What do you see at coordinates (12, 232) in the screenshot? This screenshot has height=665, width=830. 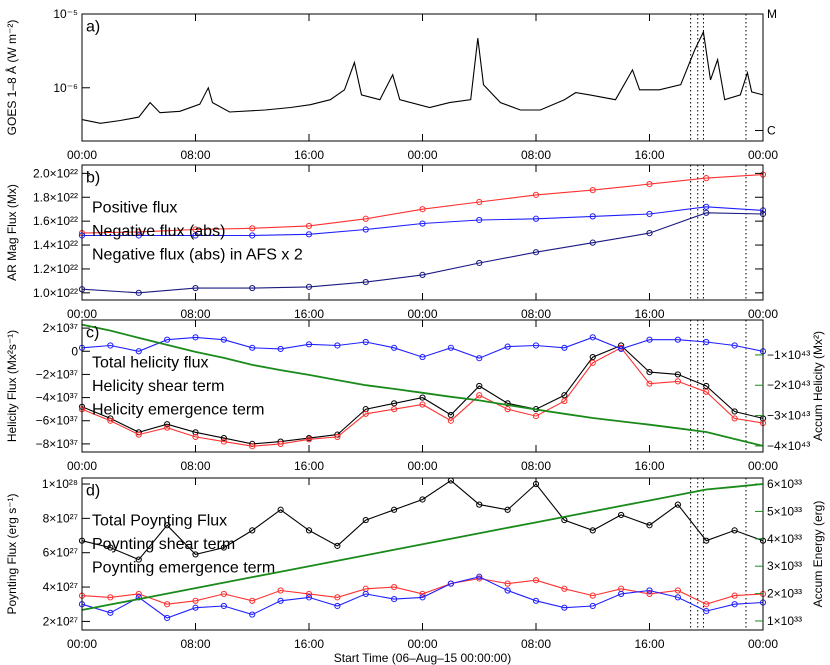 I see `y-axis-title: AR Mag Flux (Mx)` at bounding box center [12, 232].